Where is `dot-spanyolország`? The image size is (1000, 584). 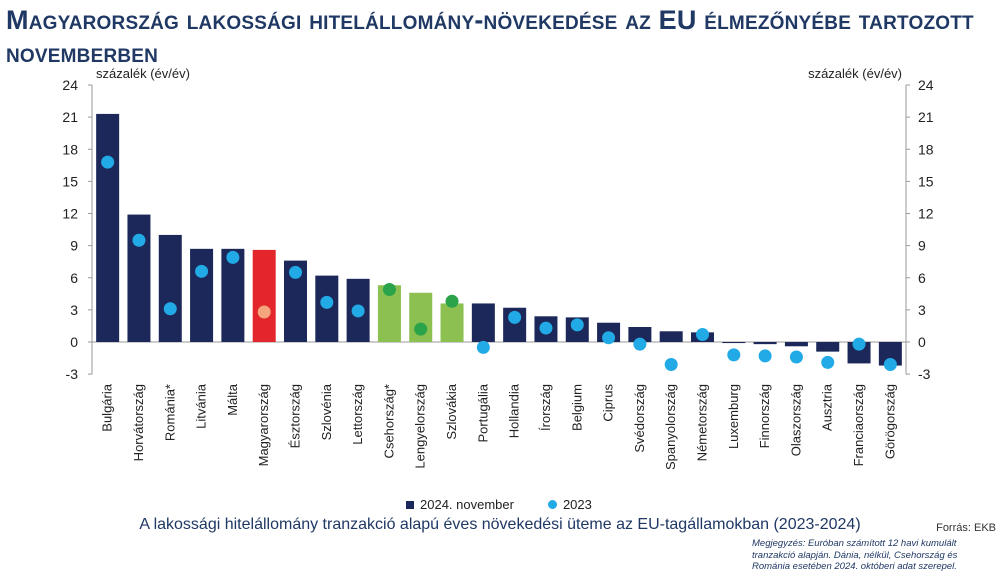 dot-spanyolország is located at coordinates (671, 364).